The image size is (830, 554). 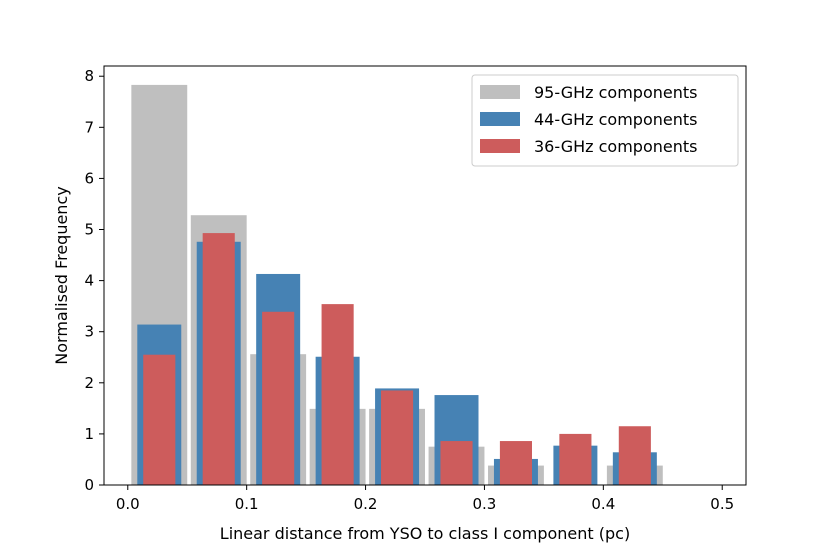 I want to click on x-tick-label: 0.0, so click(x=128, y=504).